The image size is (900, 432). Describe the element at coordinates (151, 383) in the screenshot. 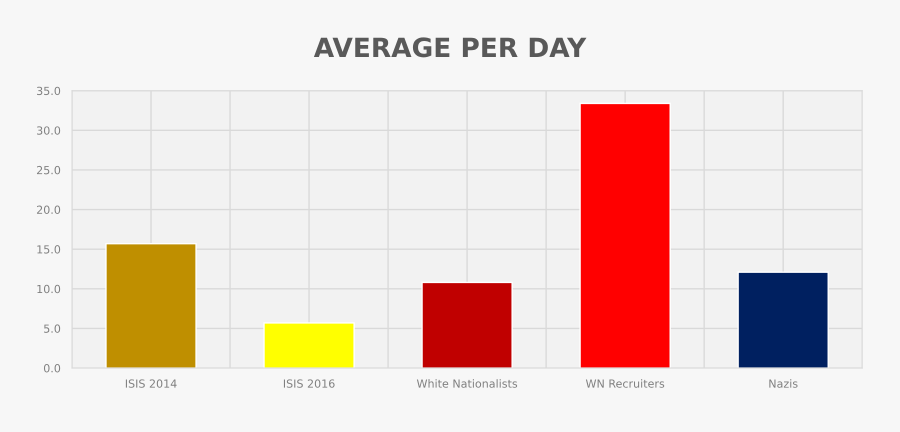

I see `x-tick-label: ISIS 2014` at that location.